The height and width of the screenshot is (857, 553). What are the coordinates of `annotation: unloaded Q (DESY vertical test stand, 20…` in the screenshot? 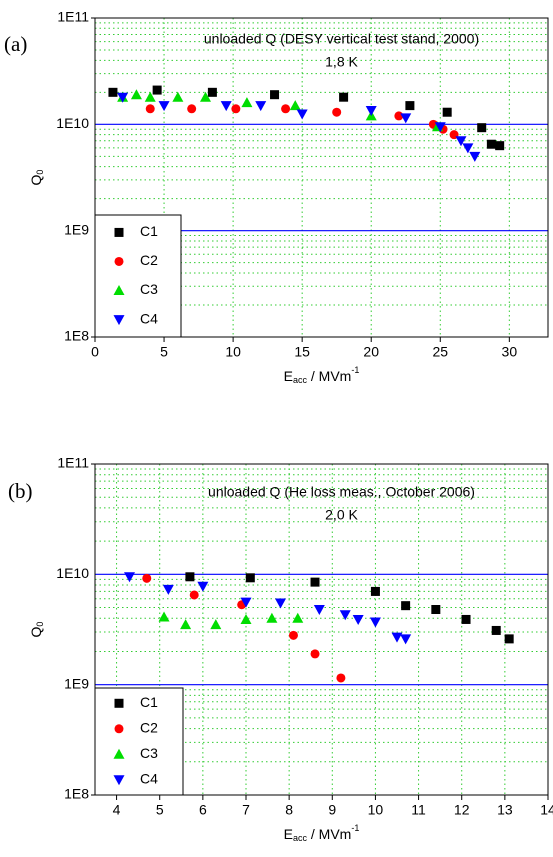 It's located at (341, 39).